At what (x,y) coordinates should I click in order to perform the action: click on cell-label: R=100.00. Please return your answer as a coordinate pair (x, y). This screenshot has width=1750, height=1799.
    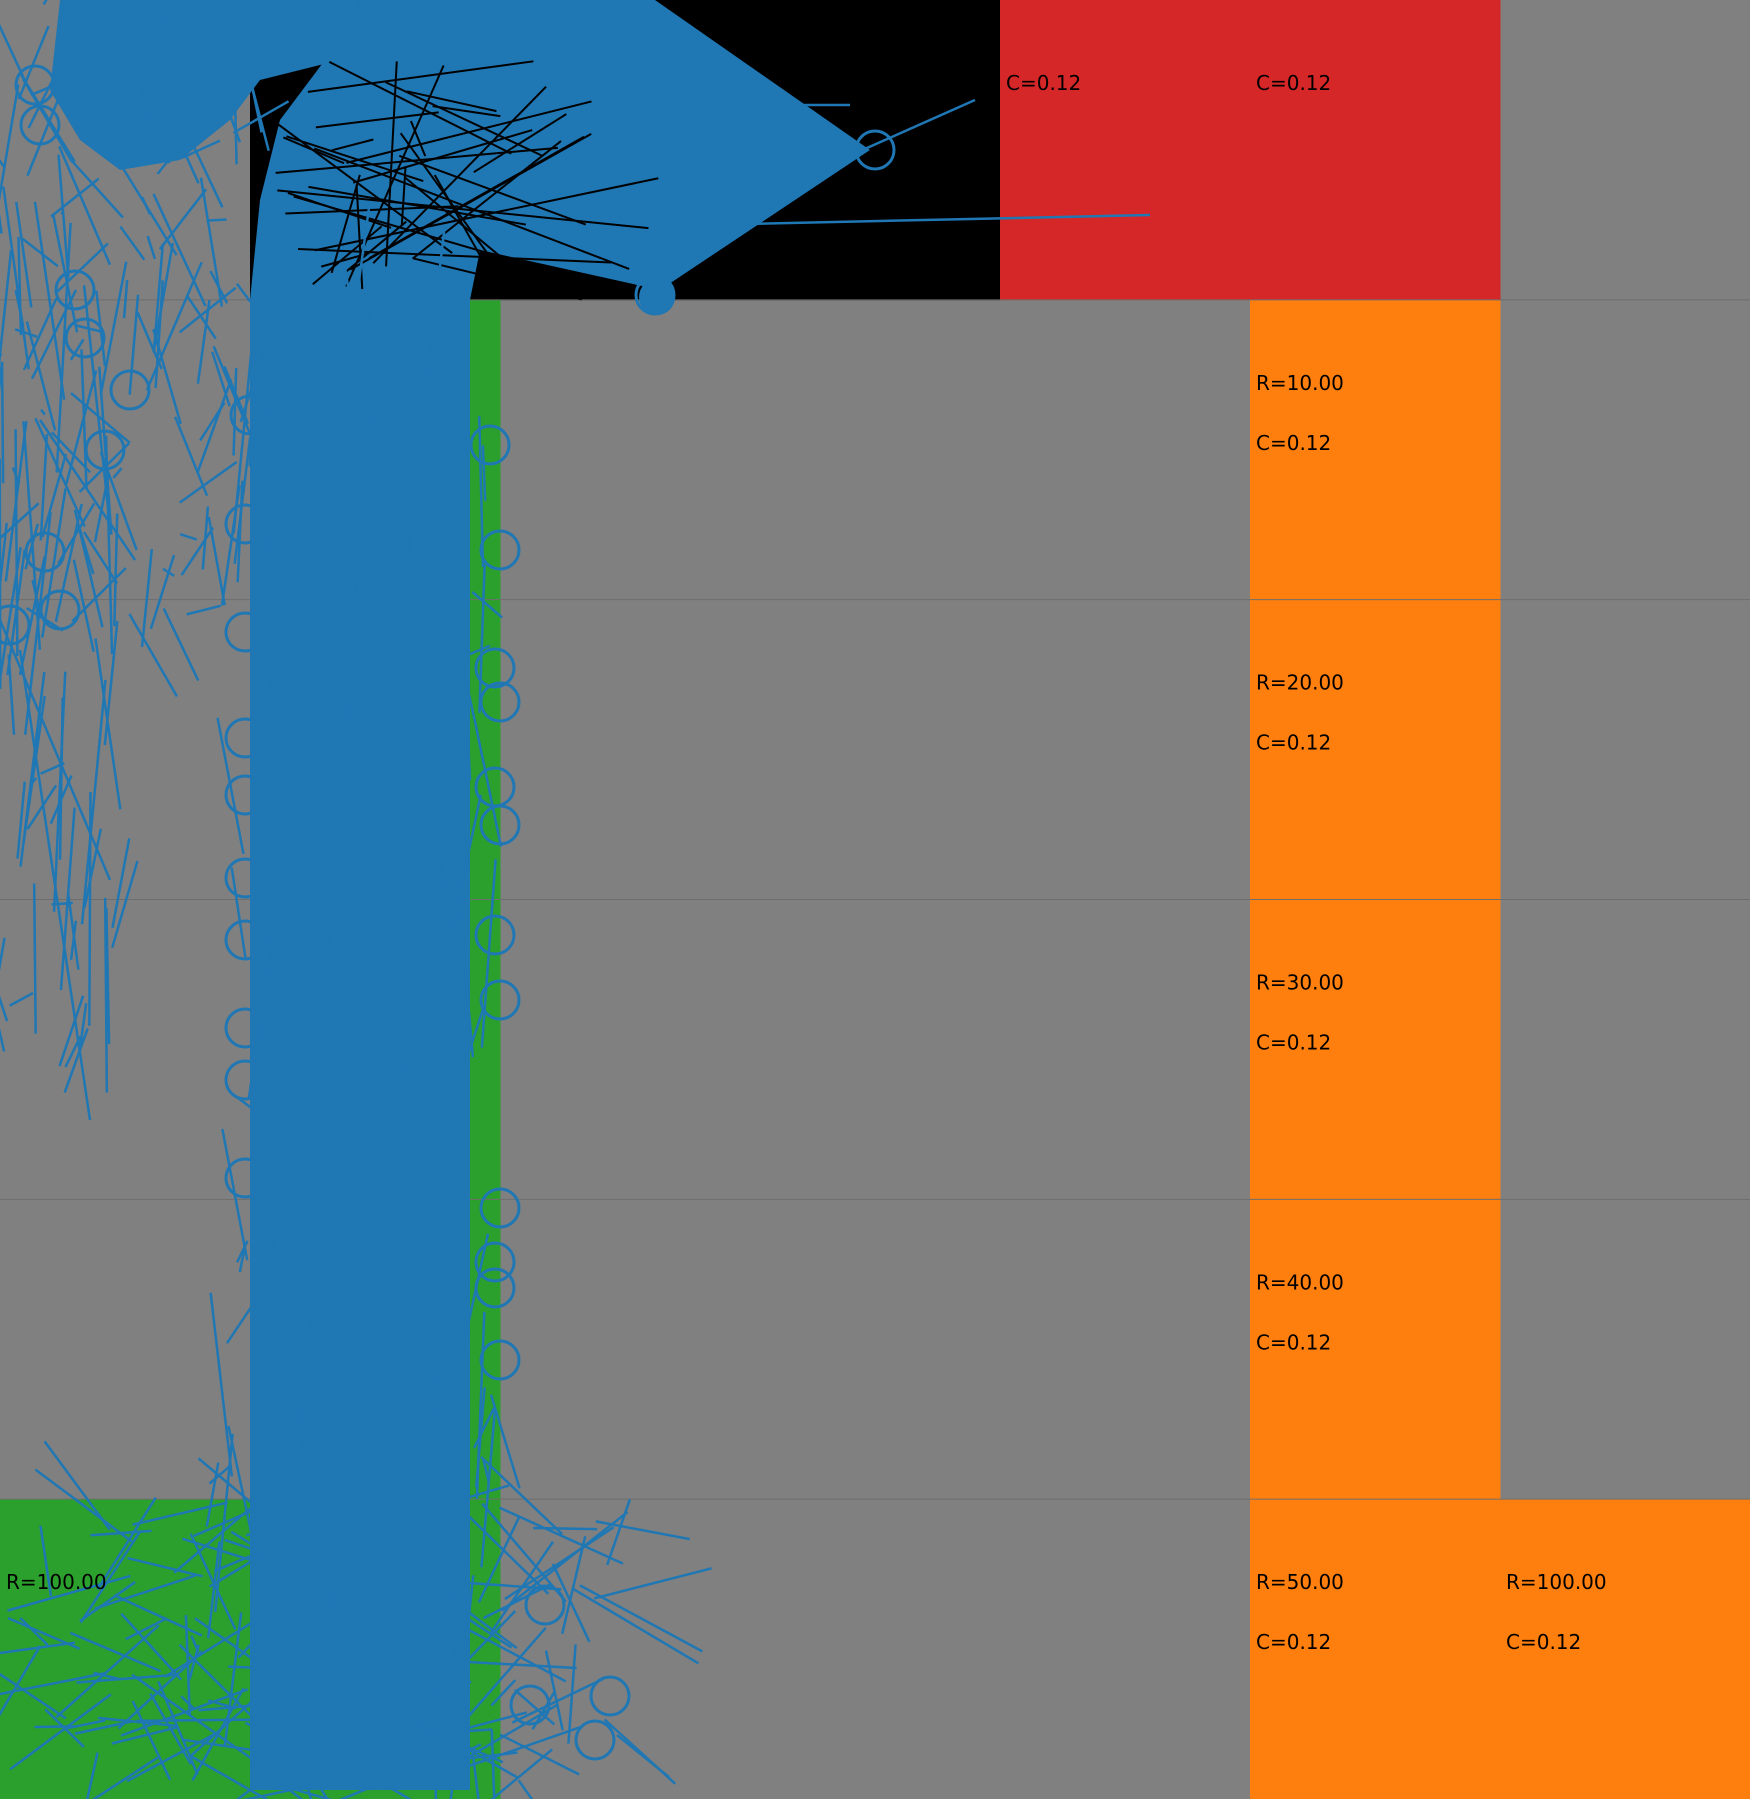
    Looking at the image, I should click on (1556, 1582).